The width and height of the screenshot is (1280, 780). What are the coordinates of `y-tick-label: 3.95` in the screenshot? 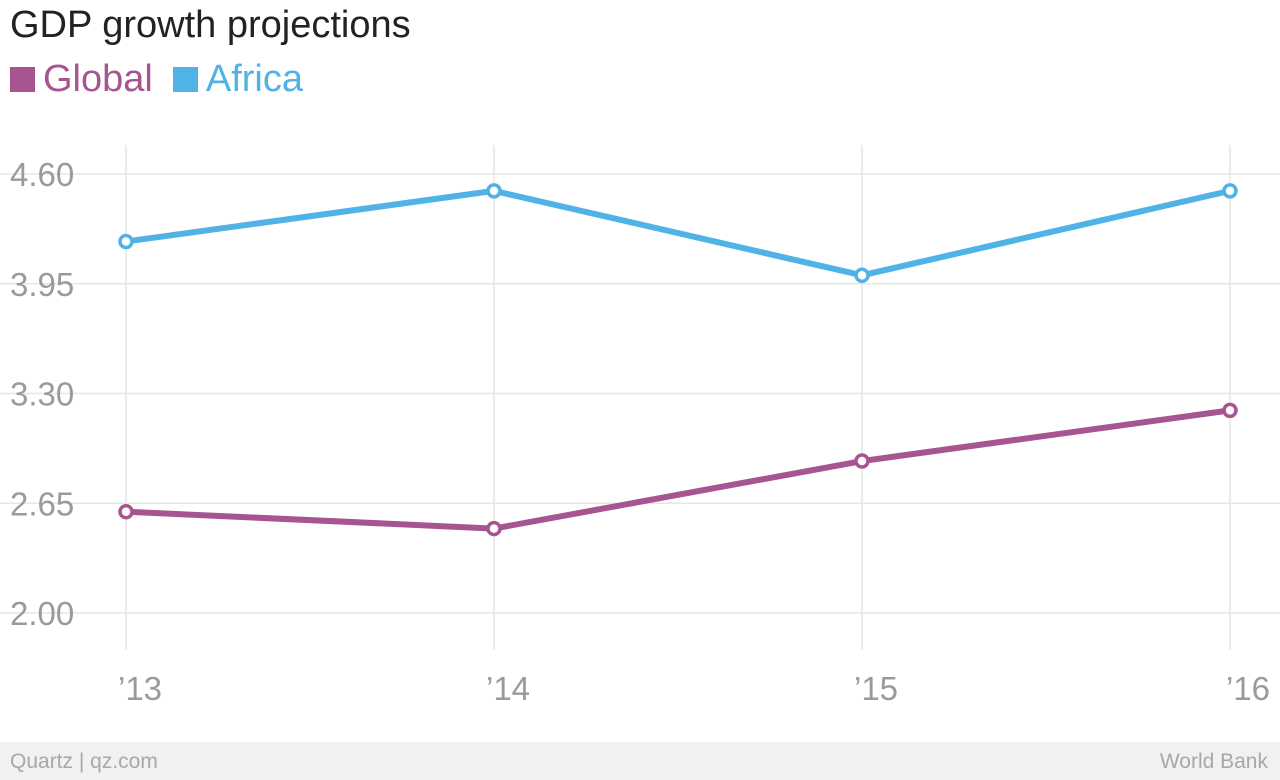 It's located at (42, 284).